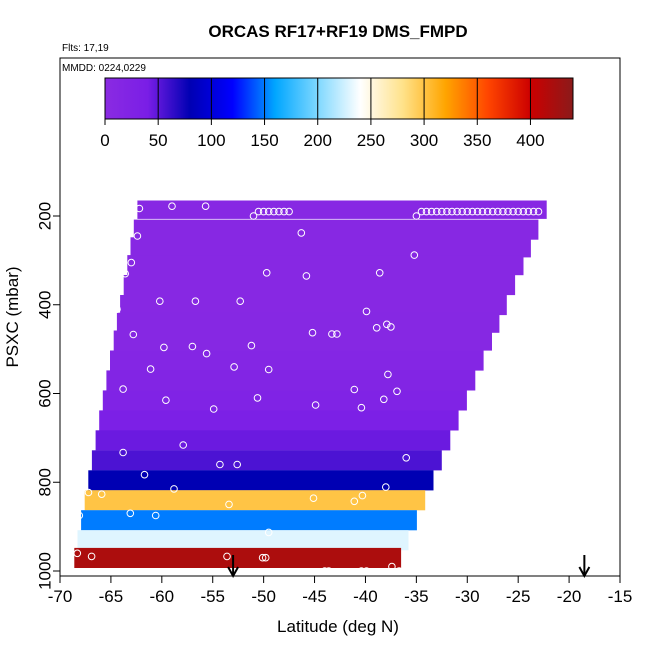 This screenshot has width=650, height=650. I want to click on colorbar-tick-label: 200, so click(318, 140).